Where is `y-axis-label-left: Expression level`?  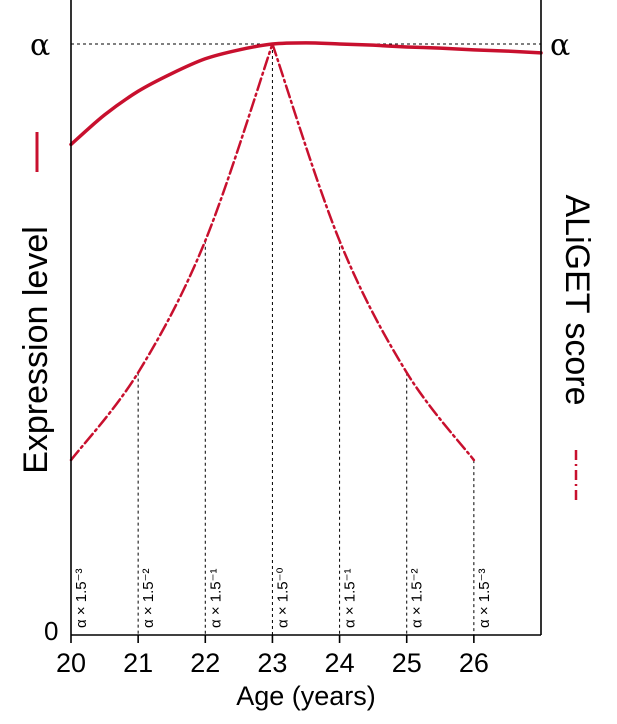 y-axis-label-left: Expression level is located at coordinates (36, 350).